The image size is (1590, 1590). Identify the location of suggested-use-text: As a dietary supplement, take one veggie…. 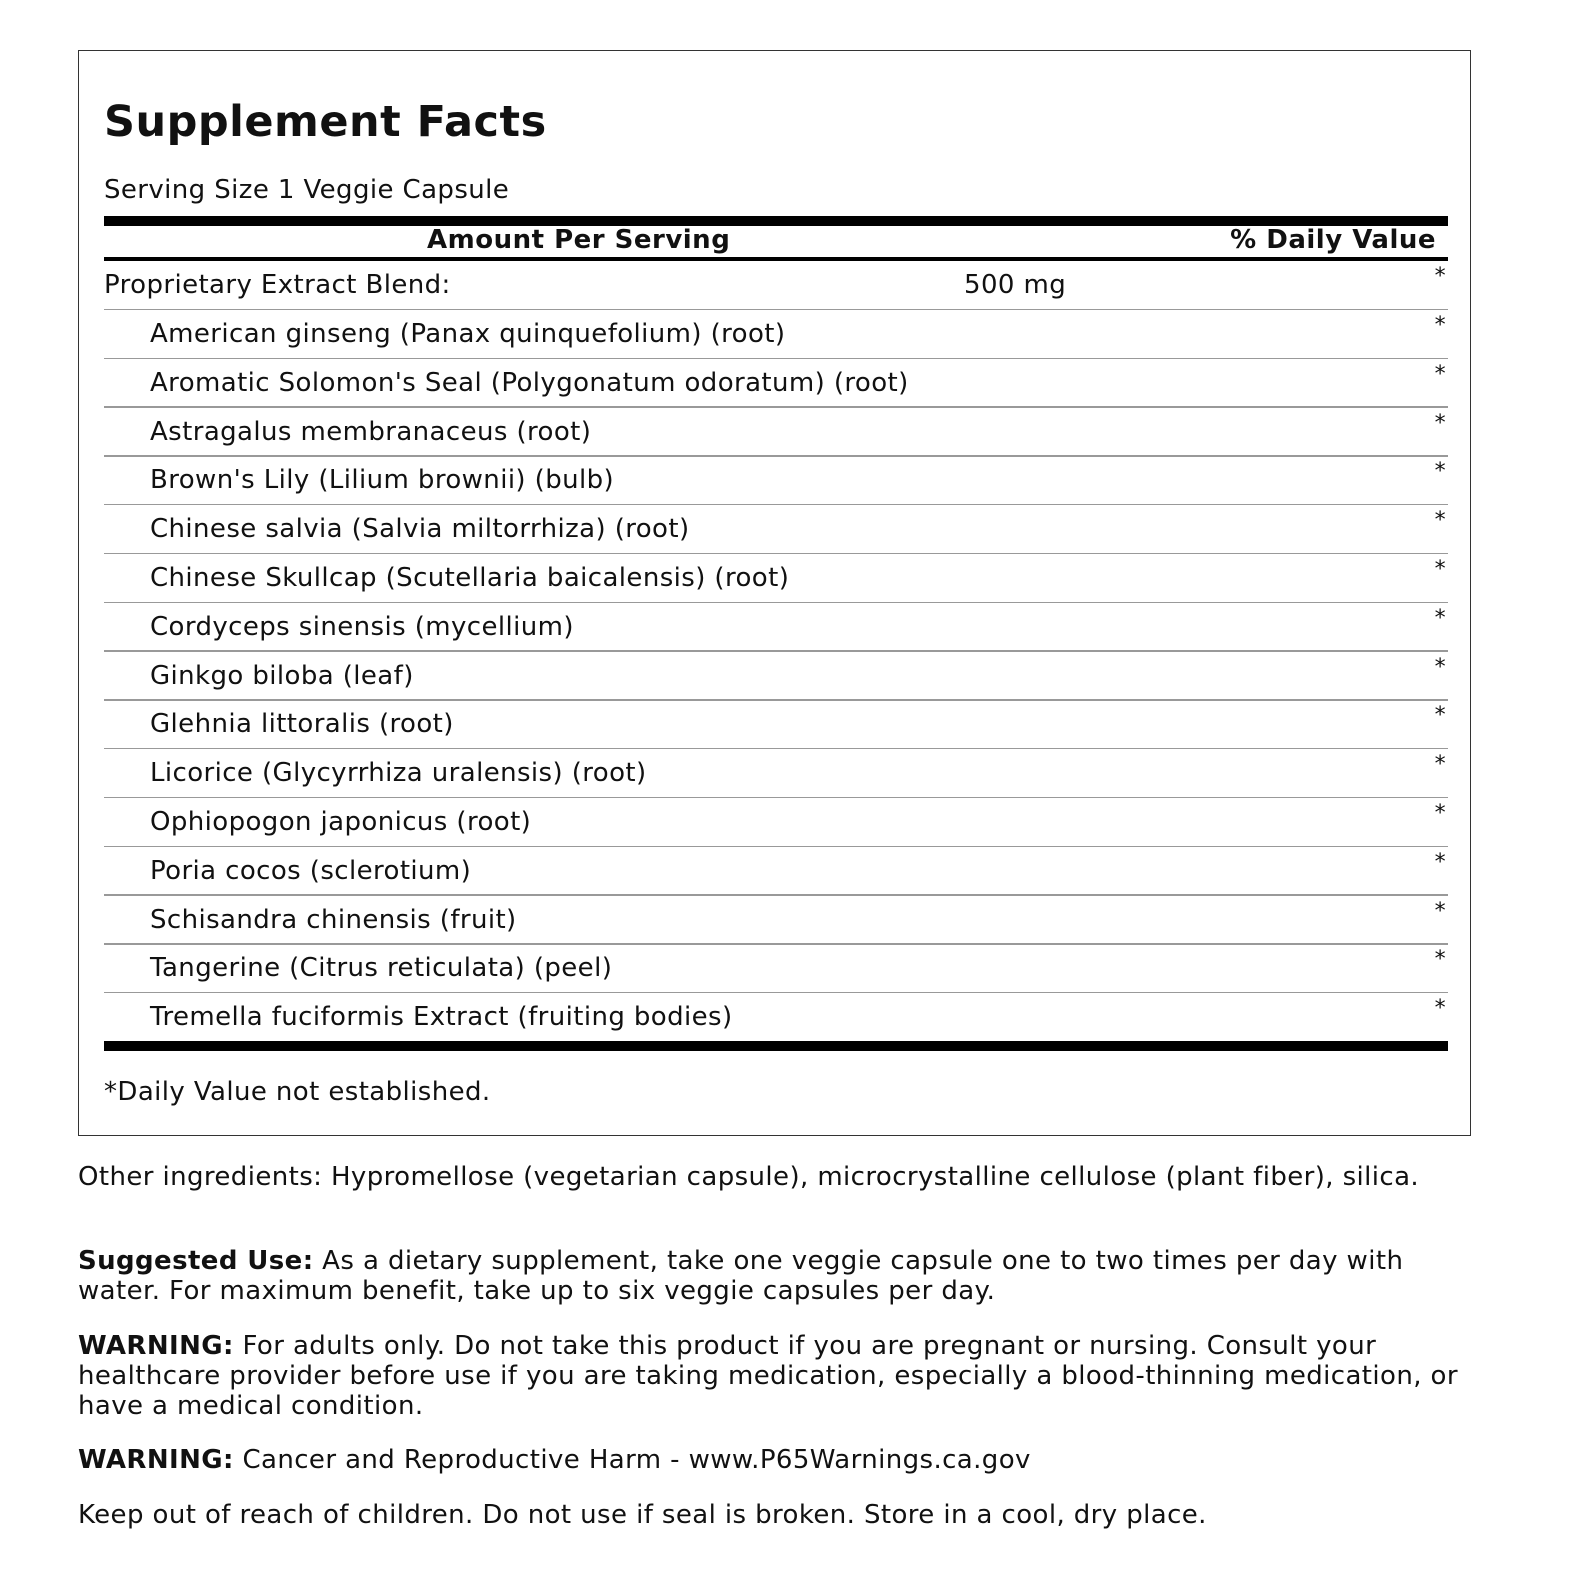
(741, 1276).